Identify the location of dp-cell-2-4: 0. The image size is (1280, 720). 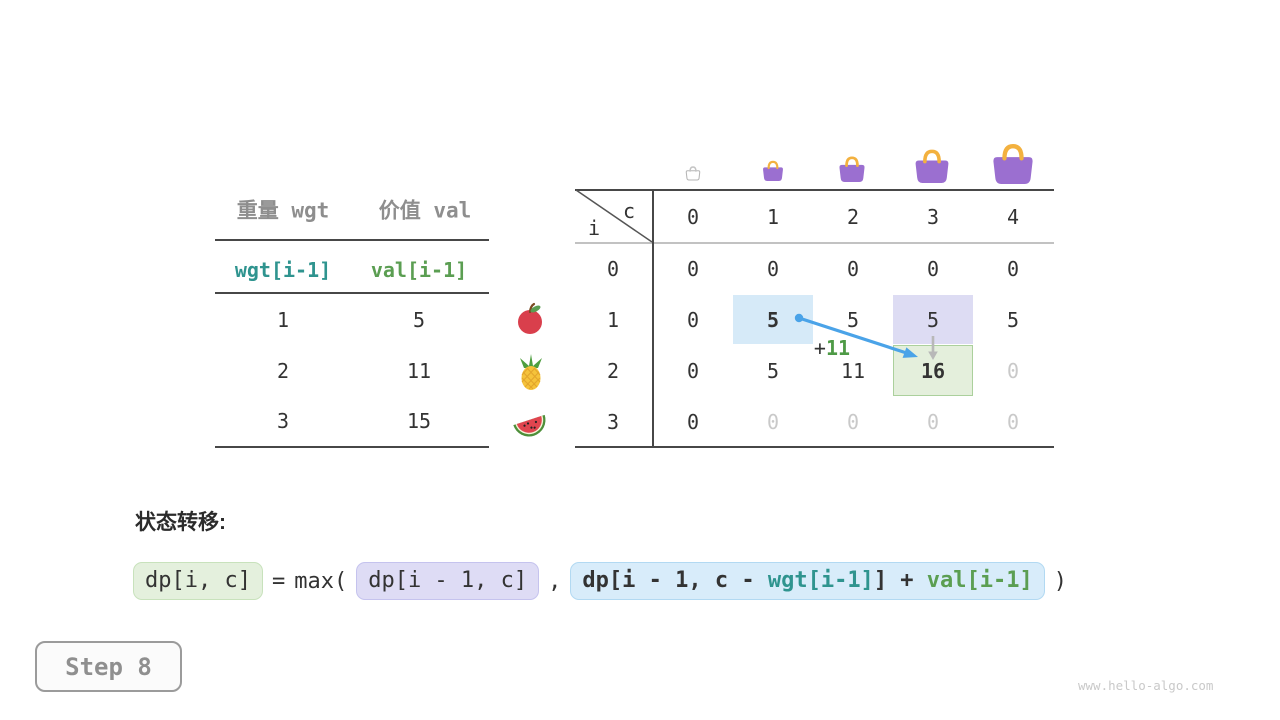
(1013, 370).